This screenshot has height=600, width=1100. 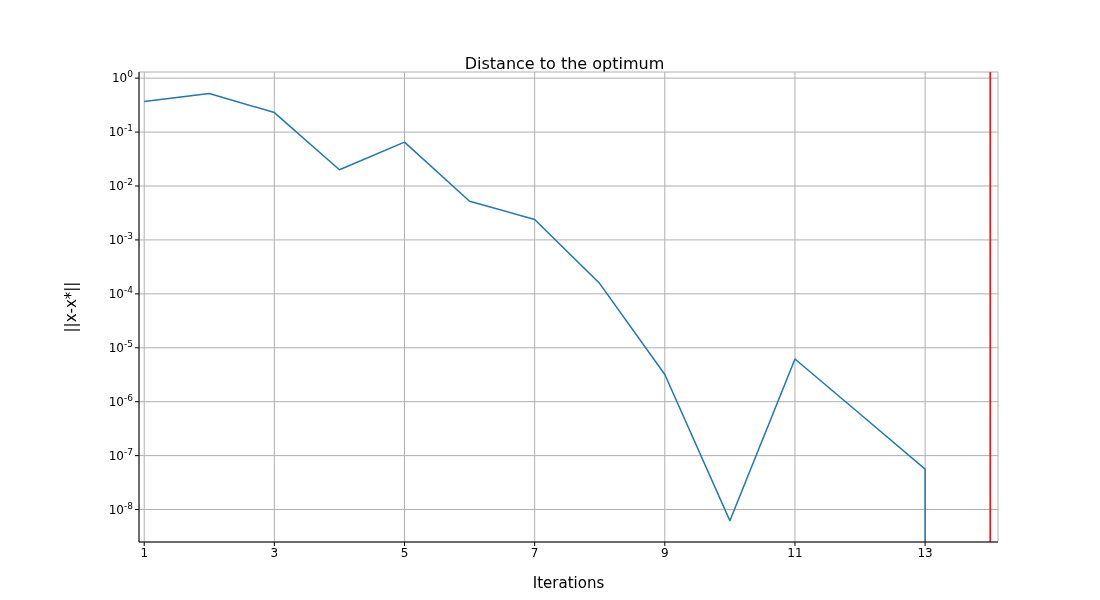 What do you see at coordinates (274, 552) in the screenshot?
I see `x-tick-label: 3` at bounding box center [274, 552].